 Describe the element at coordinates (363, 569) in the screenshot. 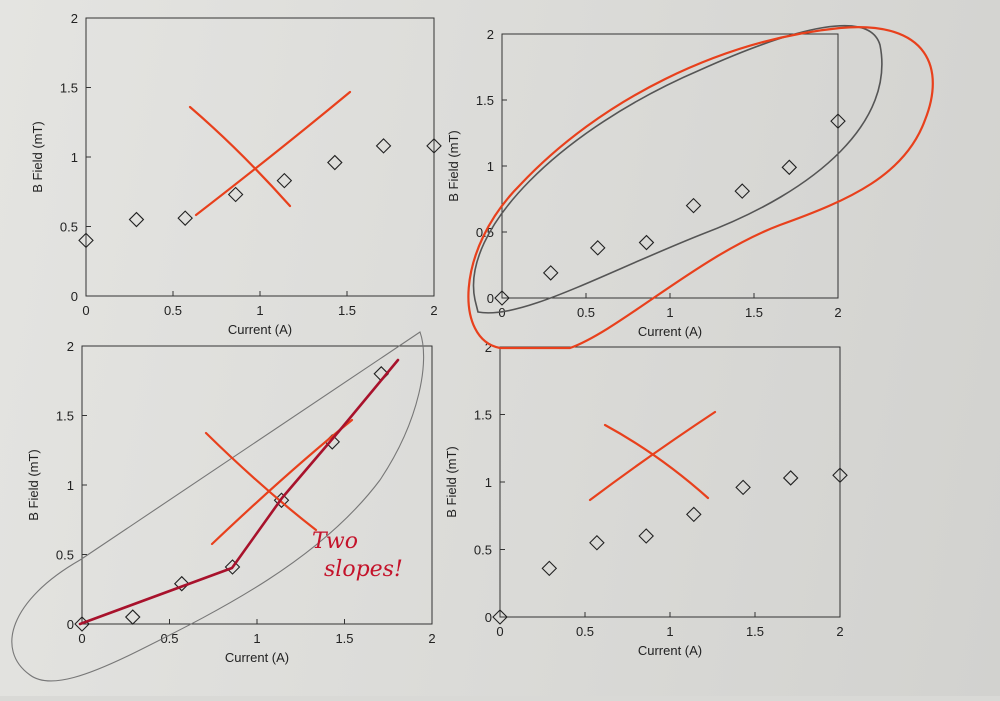

I see `handwritten-note-line2: slopes!` at that location.